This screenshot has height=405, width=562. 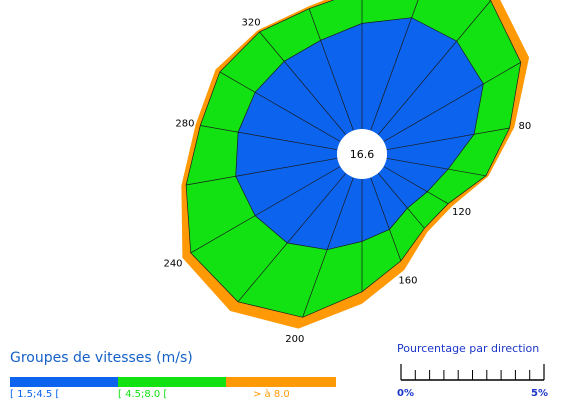 What do you see at coordinates (251, 22) in the screenshot?
I see `direction-label-320: 320` at bounding box center [251, 22].